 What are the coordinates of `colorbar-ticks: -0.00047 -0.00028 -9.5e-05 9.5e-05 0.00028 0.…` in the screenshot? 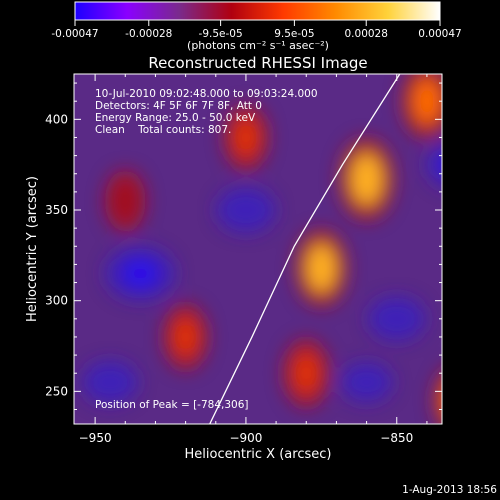 It's located at (256, 30).